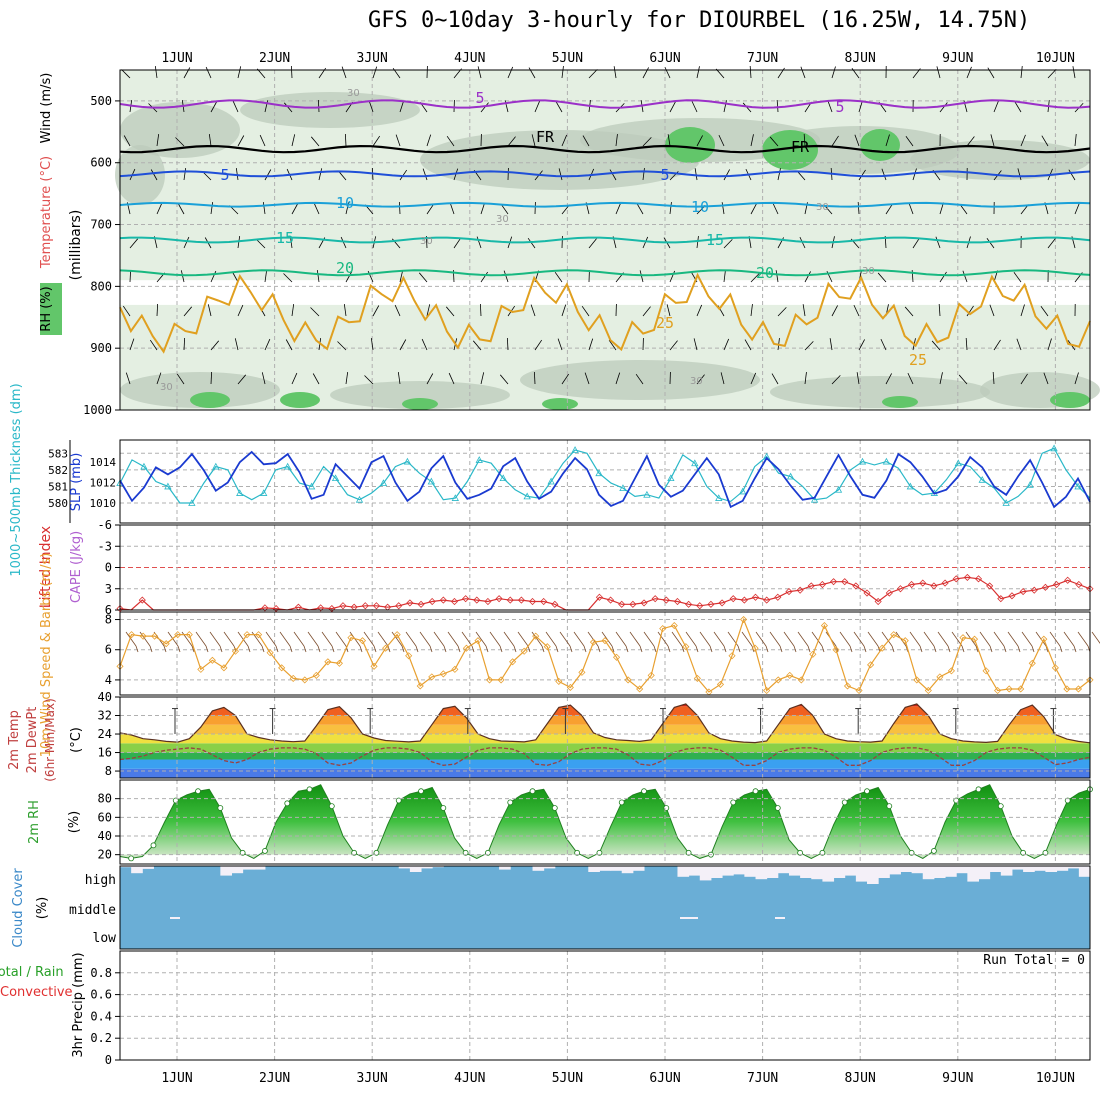 The width and height of the screenshot is (1100, 1100). What do you see at coordinates (58, 470) in the screenshot?
I see `thickness-tick-label: 582` at bounding box center [58, 470].